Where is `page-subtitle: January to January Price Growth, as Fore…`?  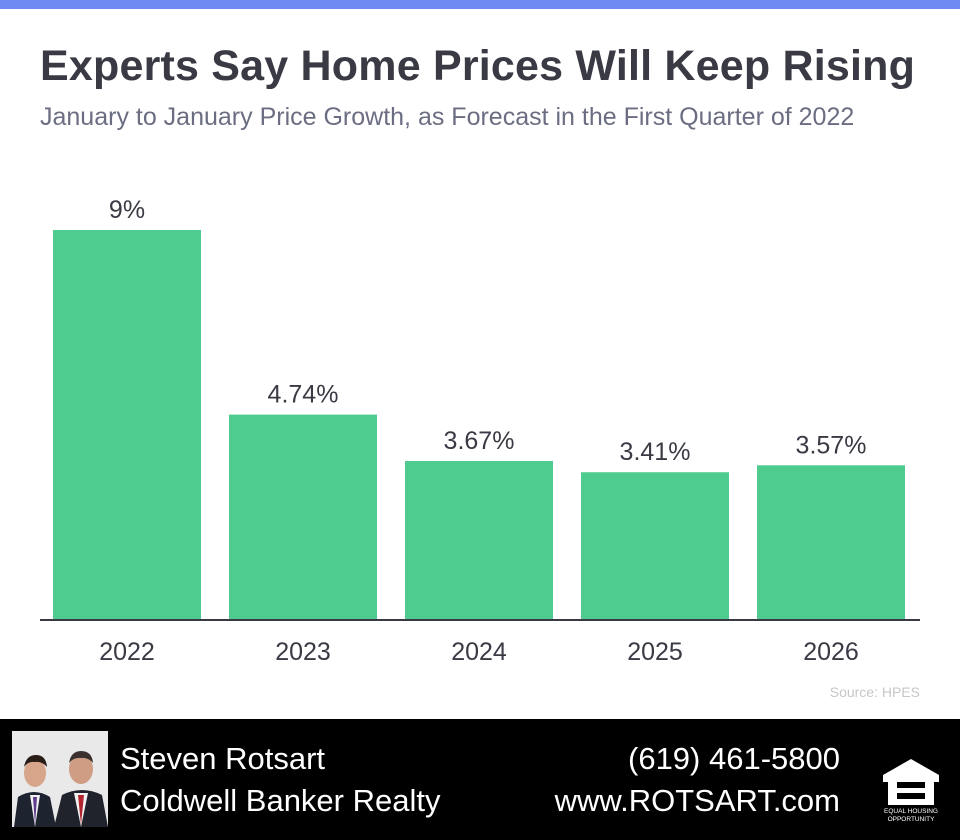 page-subtitle: January to January Price Growth, as Fore… is located at coordinates (447, 117).